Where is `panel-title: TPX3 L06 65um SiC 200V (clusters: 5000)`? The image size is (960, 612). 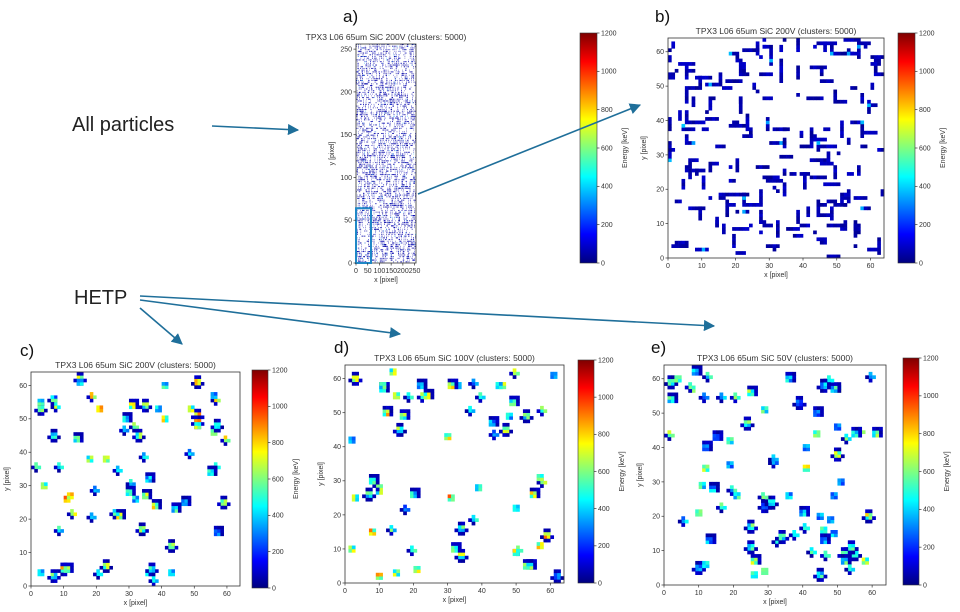
panel-title: TPX3 L06 65um SiC 200V (clusters: 5000) is located at coordinates (386, 37).